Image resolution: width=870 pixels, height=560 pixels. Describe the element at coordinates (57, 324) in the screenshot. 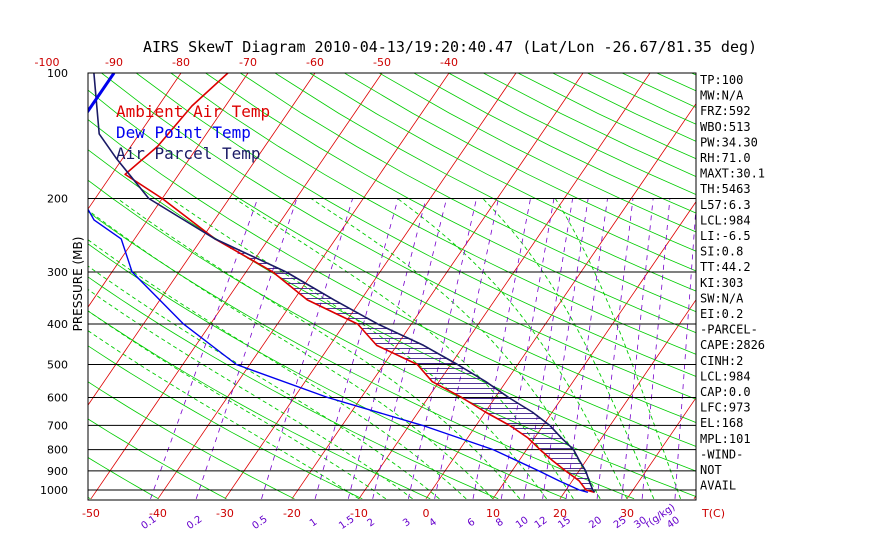

I see `pressure-tick-label: 400` at that location.